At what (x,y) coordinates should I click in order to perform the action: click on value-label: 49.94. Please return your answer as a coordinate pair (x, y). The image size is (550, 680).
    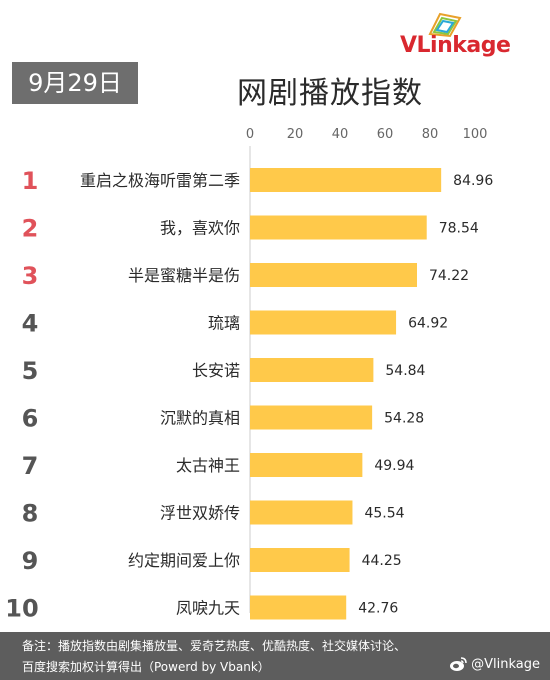
    Looking at the image, I should click on (394, 466).